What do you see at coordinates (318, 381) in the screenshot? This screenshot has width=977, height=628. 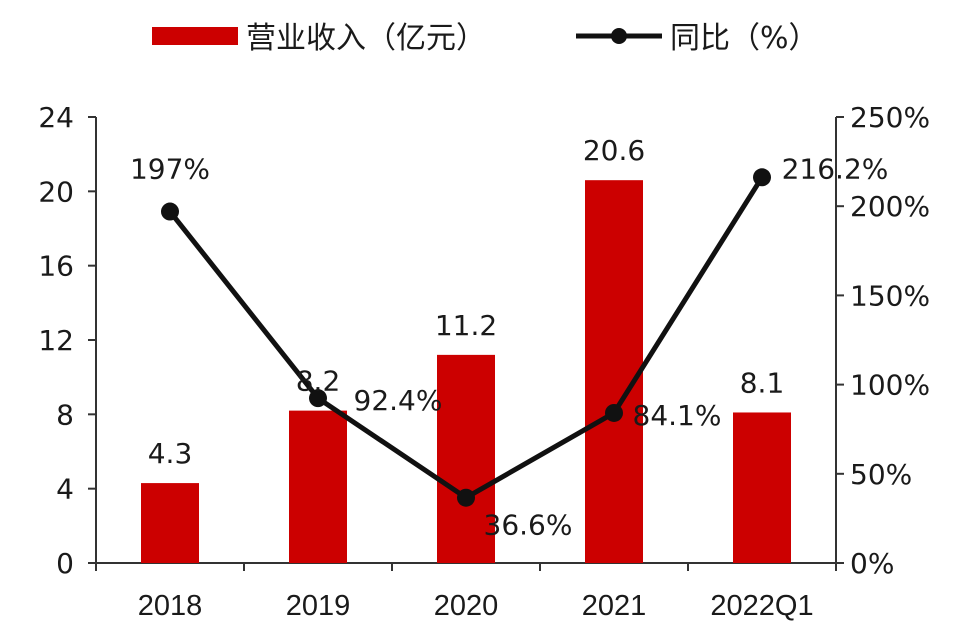 I see `bar-data-label: 8.2` at bounding box center [318, 381].